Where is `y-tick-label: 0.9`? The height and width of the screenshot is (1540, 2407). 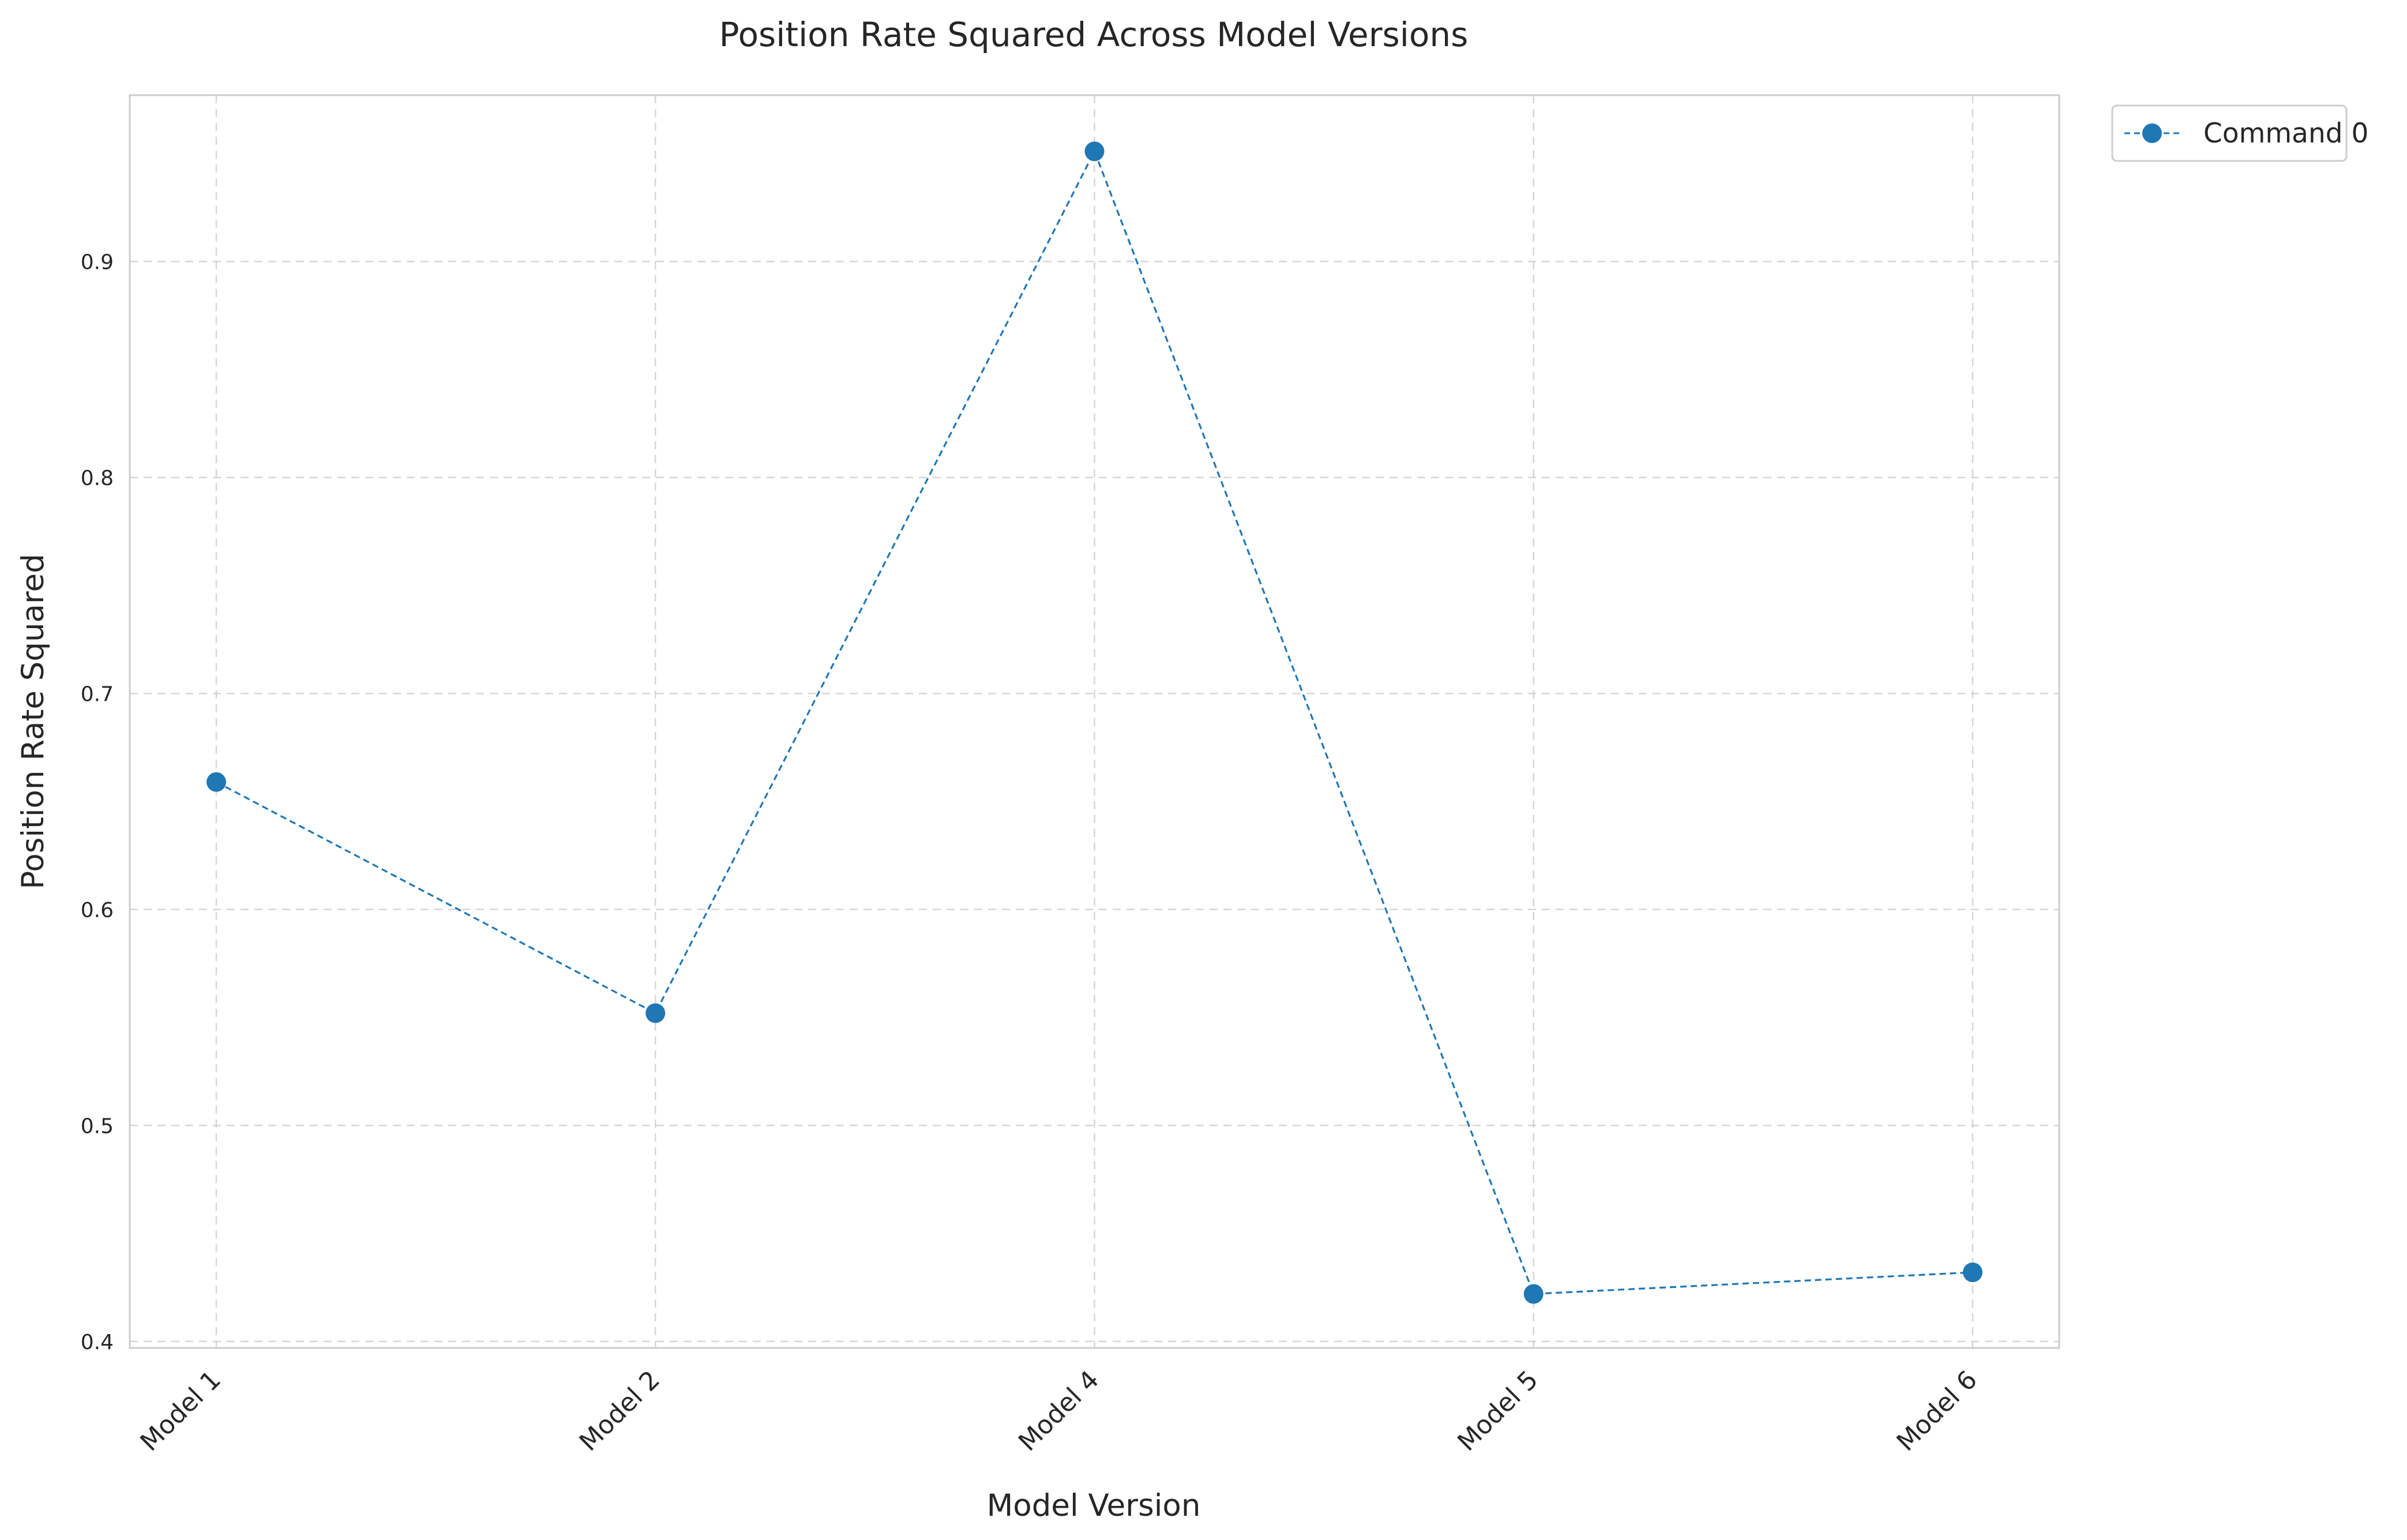 y-tick-label: 0.9 is located at coordinates (98, 262).